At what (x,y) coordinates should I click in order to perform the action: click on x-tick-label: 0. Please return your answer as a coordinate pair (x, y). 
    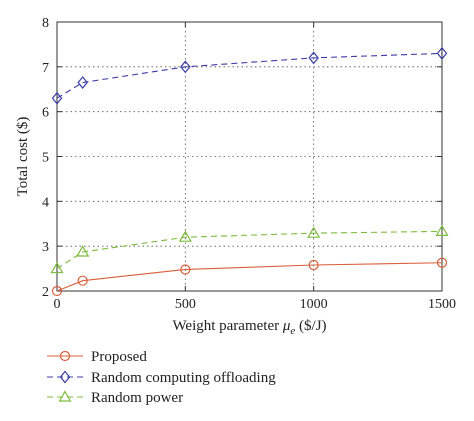
    Looking at the image, I should click on (57, 304).